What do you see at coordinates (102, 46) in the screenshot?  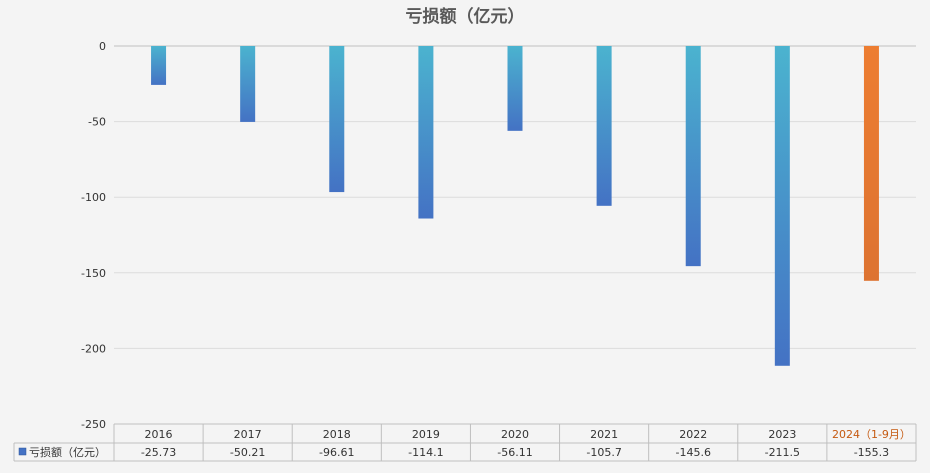 I see `y-tick-label: 0` at bounding box center [102, 46].